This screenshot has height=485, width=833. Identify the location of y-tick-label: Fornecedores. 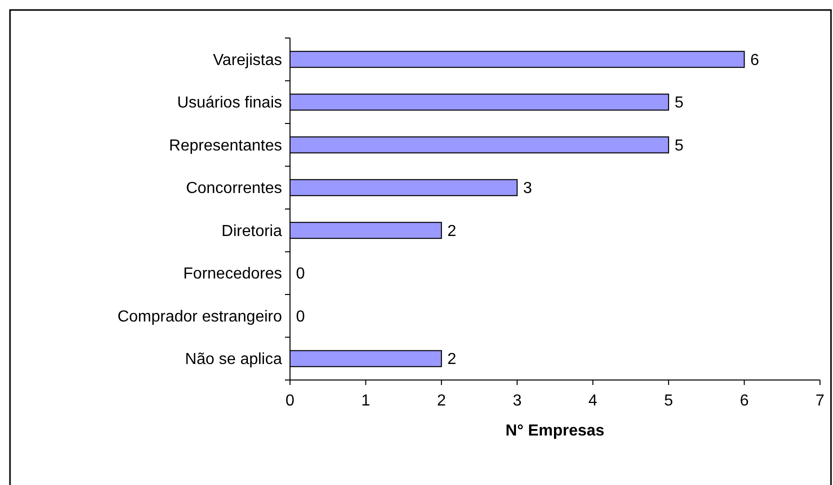
(232, 274).